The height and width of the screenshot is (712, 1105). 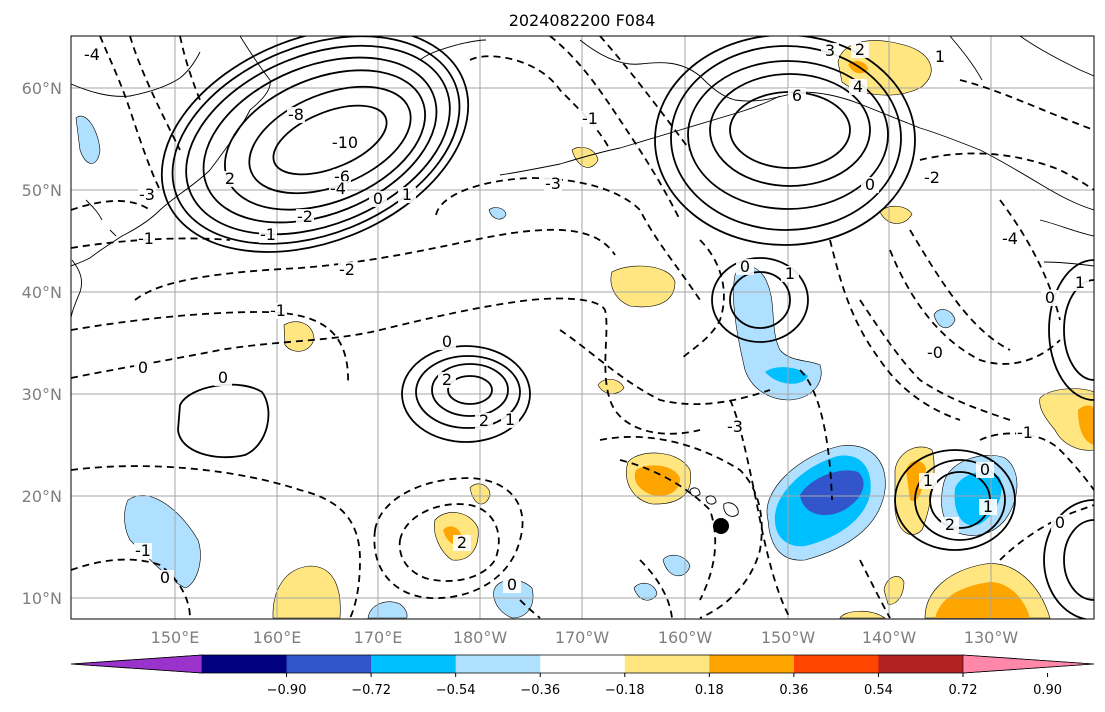 I want to click on lon-label: 130°W, so click(x=991, y=637).